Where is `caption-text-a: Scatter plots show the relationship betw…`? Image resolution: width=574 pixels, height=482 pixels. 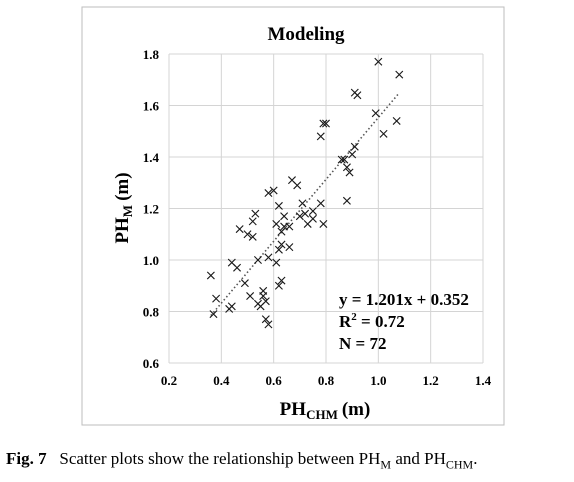
caption-text-a: Scatter plots show the relationship betw… is located at coordinates (220, 458).